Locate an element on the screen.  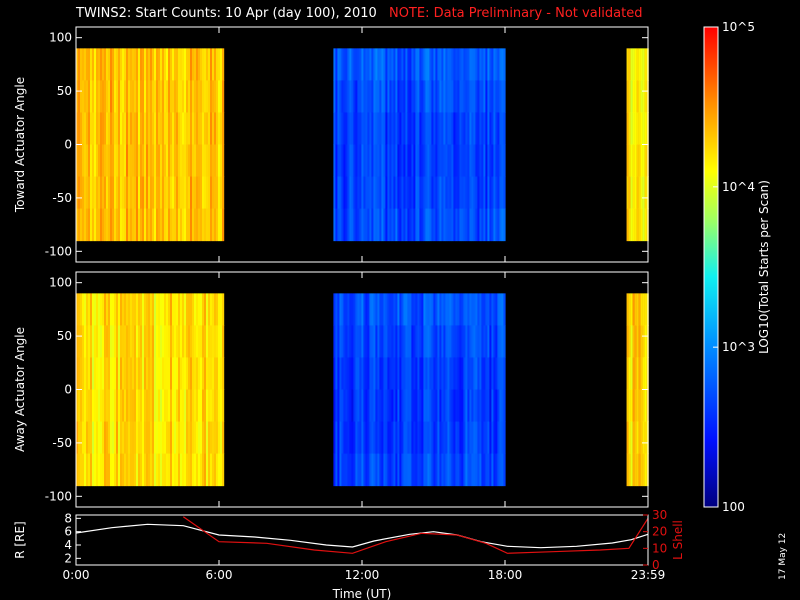
y-tick-label: 50 is located at coordinates (64, 91).